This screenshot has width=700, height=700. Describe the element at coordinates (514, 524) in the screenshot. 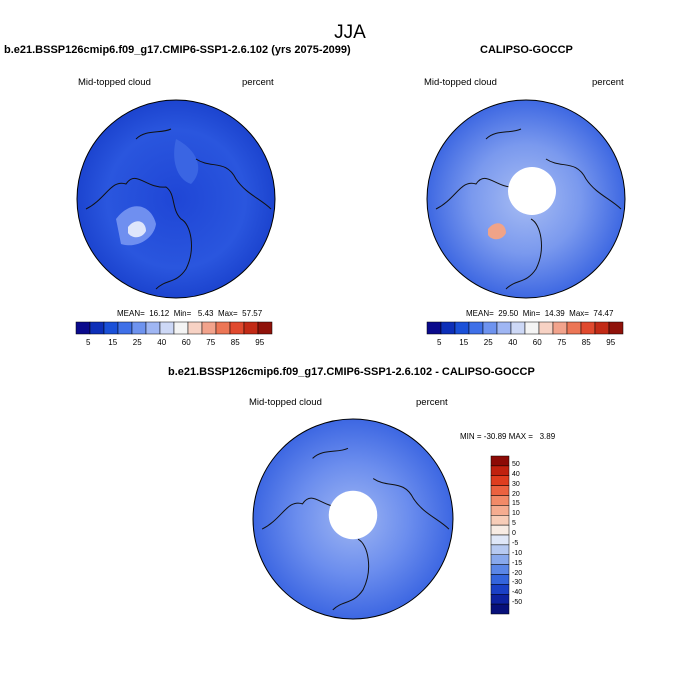

I see `diff-colorbar-tick-label: 5` at that location.